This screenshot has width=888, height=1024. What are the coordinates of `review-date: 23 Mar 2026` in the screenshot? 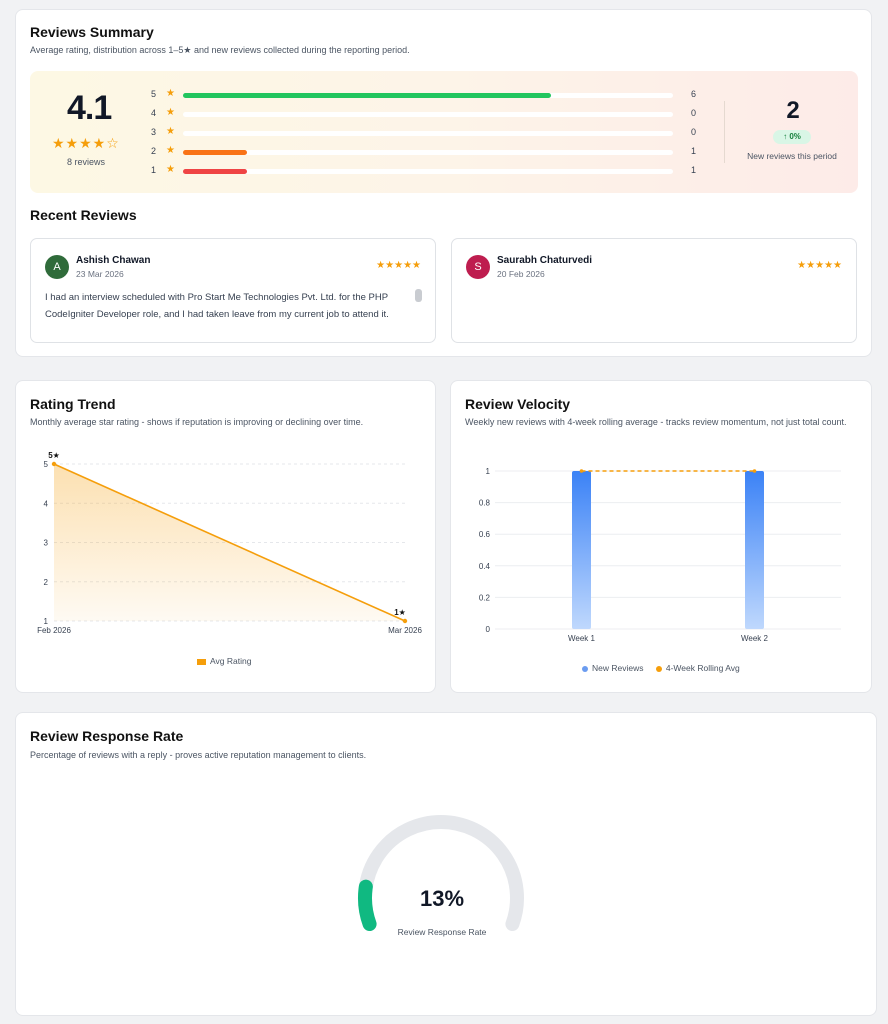 It's located at (100, 274).